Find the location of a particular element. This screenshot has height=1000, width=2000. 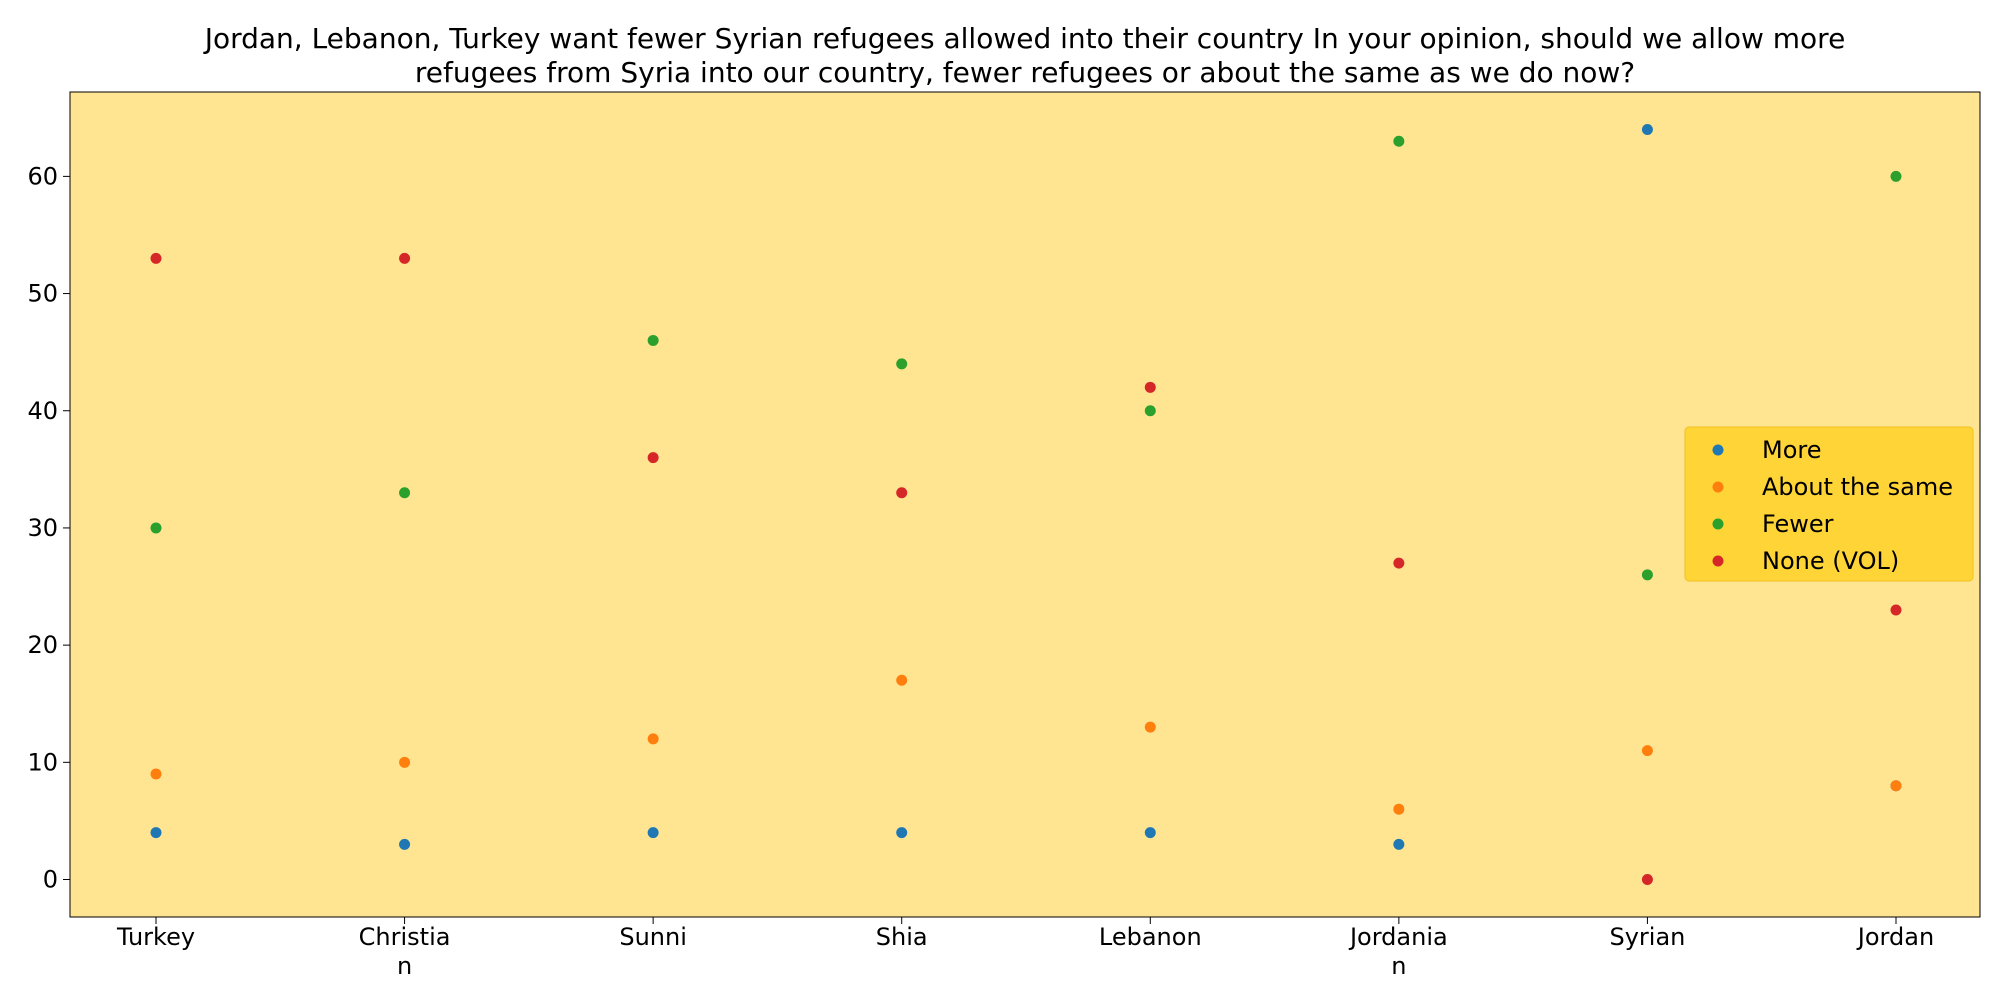

legend: More About the same Fewer None (VOL) is located at coordinates (1829, 504).